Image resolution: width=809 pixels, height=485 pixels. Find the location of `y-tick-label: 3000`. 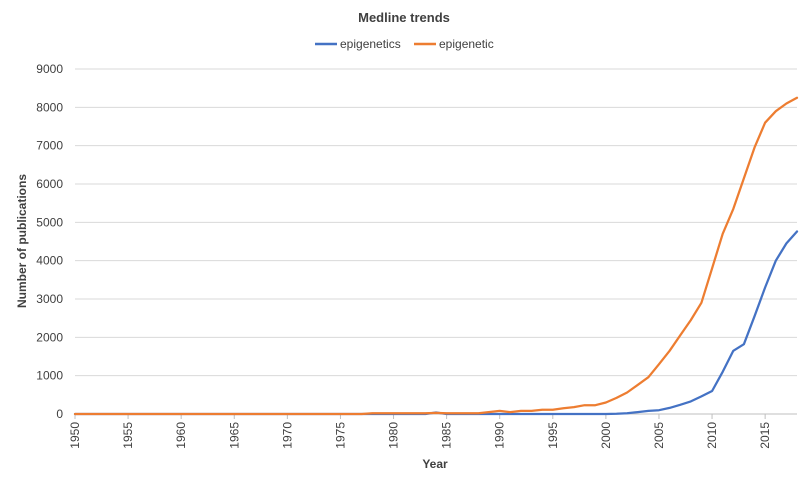

y-tick-label: 3000 is located at coordinates (49, 299).